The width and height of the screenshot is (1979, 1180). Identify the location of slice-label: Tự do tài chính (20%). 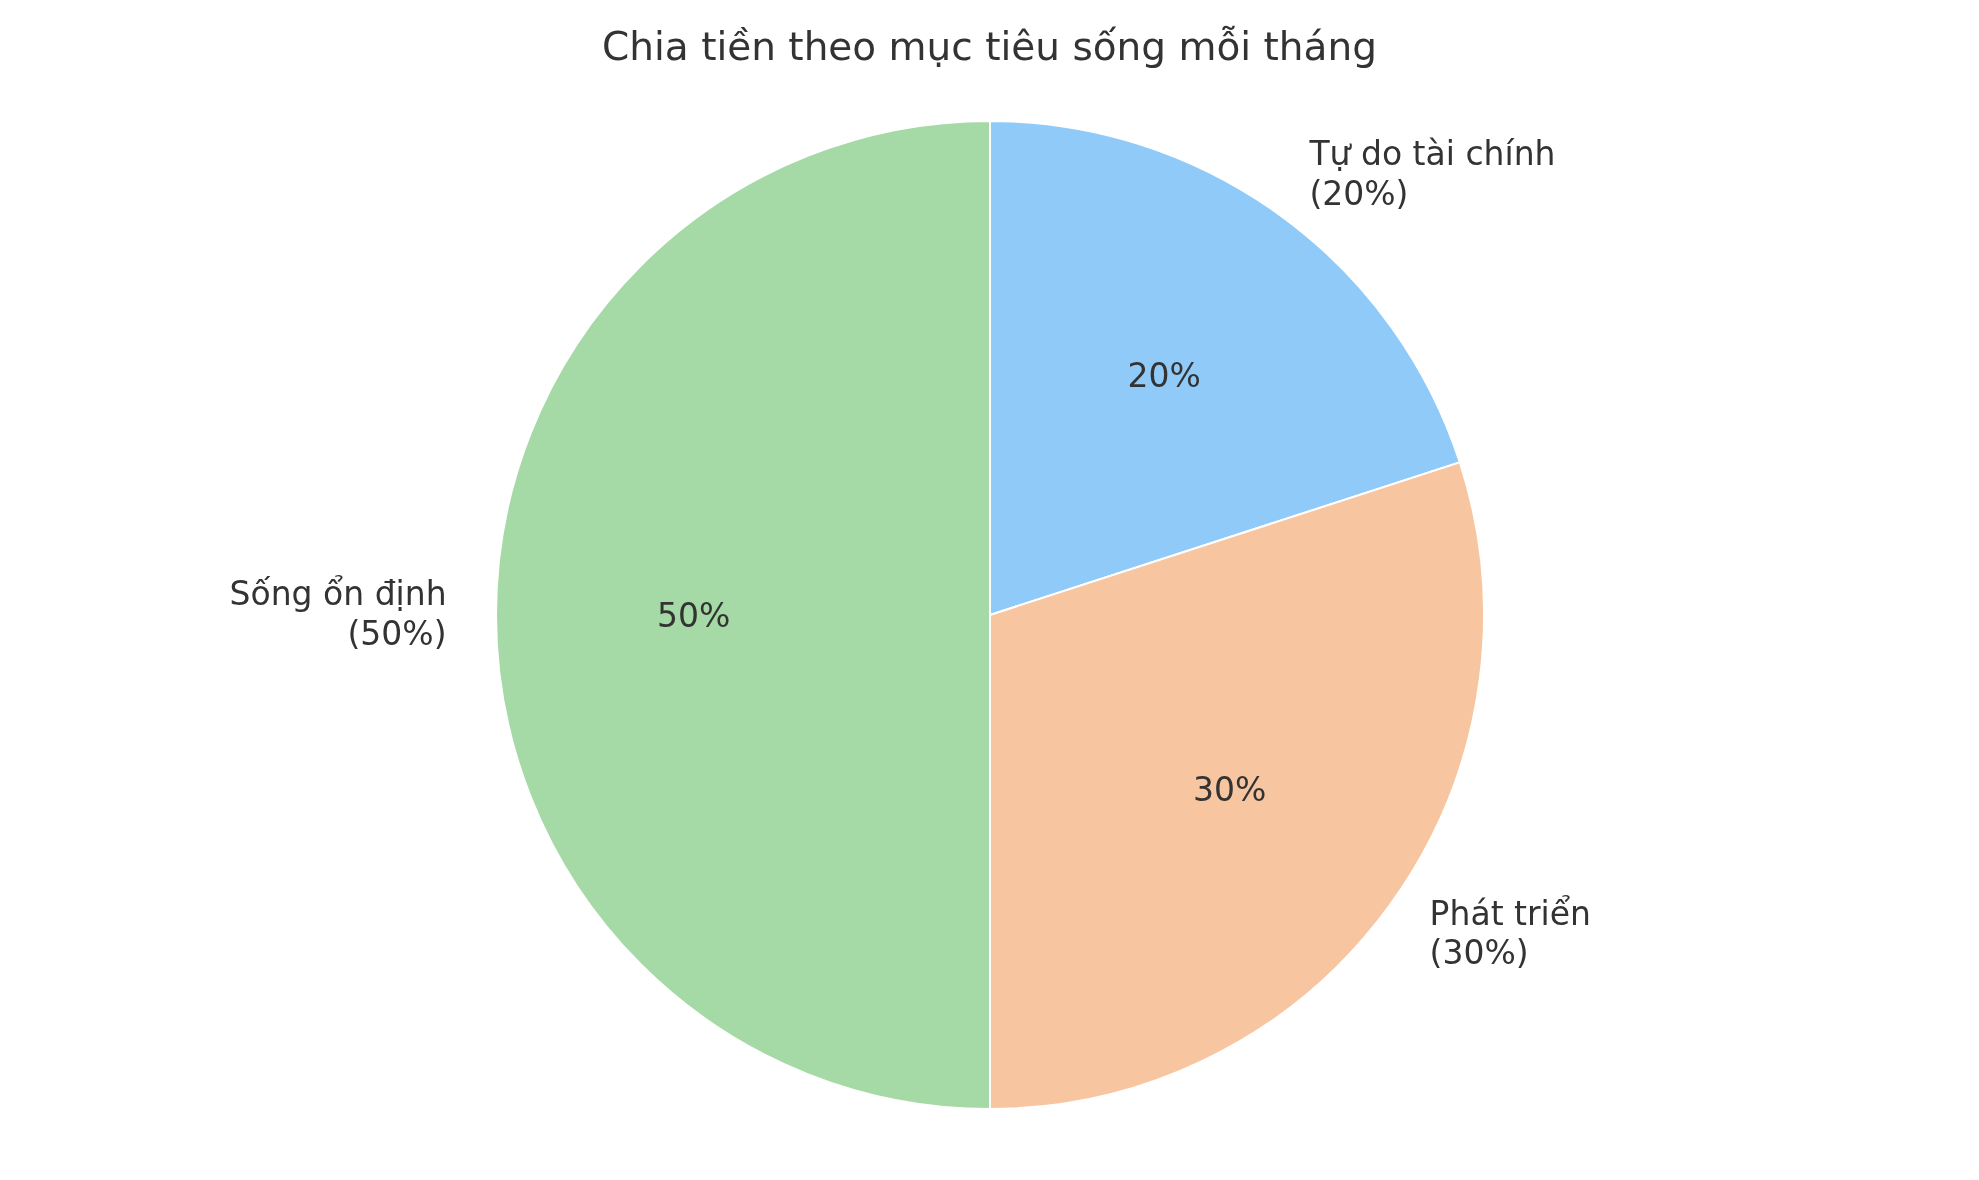
(1432, 174).